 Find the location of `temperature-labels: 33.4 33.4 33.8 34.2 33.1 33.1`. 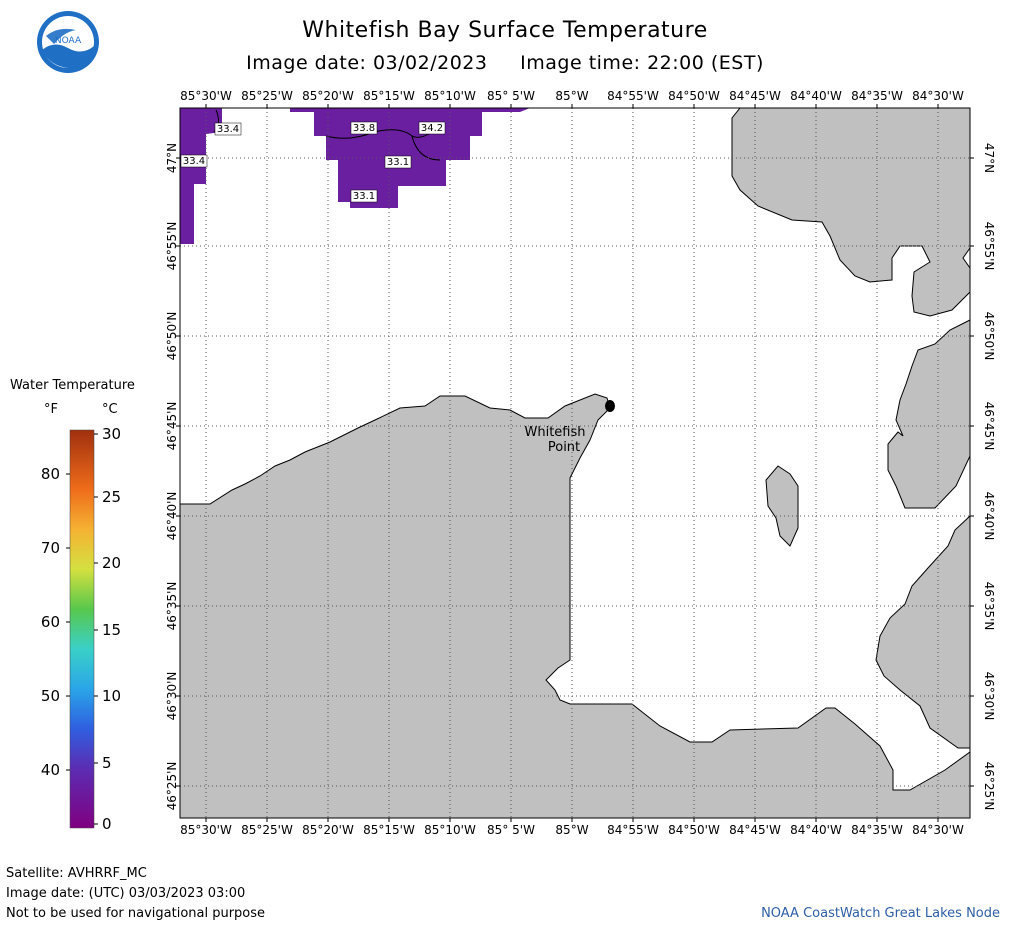

temperature-labels: 33.4 33.4 33.8 34.2 33.1 33.1 is located at coordinates (313, 162).